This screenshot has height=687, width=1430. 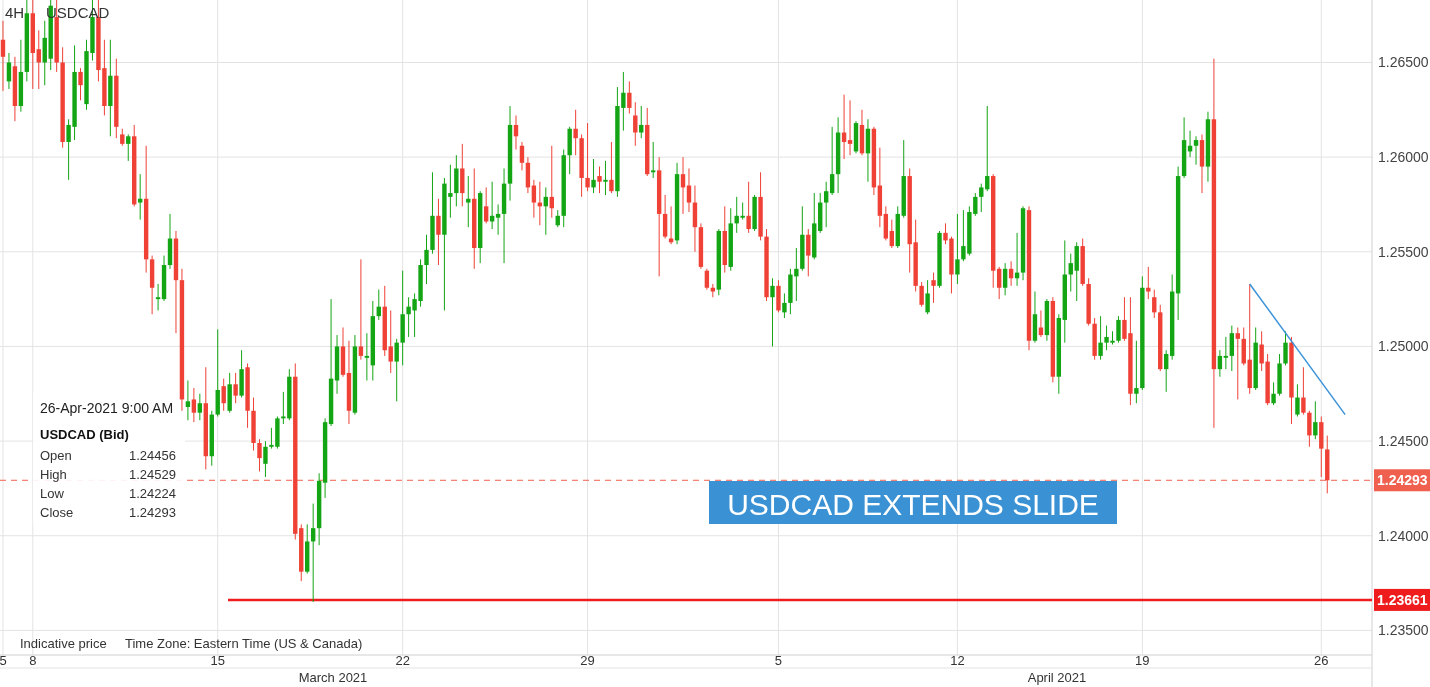 What do you see at coordinates (84, 434) in the screenshot?
I see `annotation: USDCAD (Bid)` at bounding box center [84, 434].